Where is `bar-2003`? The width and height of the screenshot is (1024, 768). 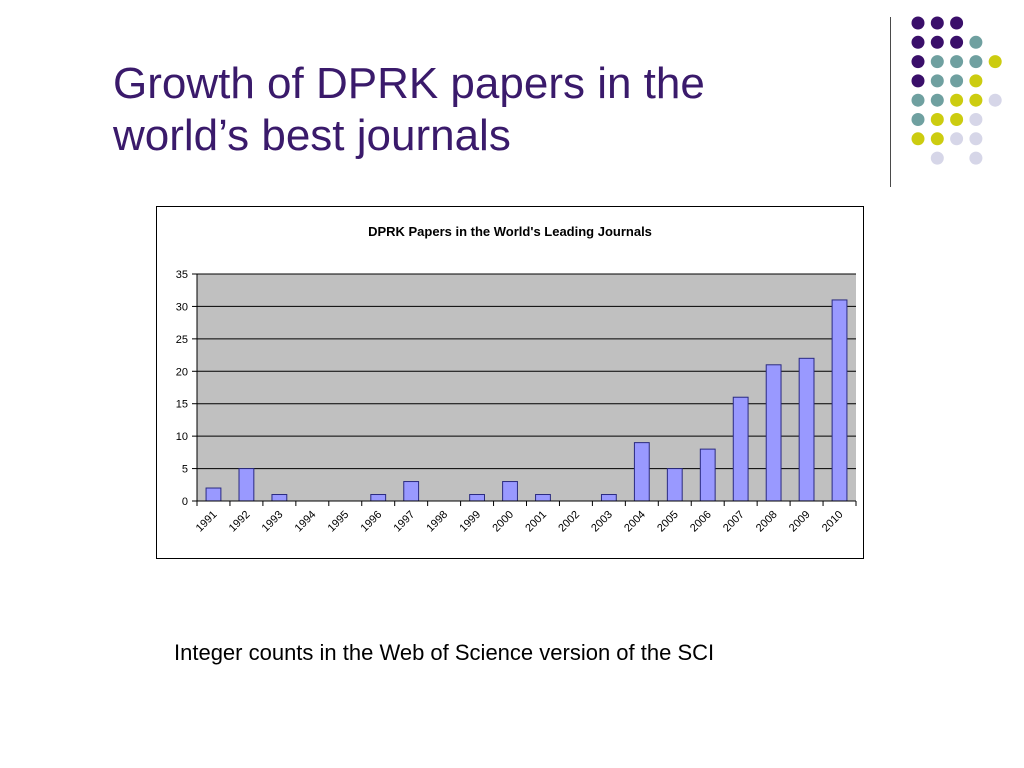
bar-2003 is located at coordinates (608, 498).